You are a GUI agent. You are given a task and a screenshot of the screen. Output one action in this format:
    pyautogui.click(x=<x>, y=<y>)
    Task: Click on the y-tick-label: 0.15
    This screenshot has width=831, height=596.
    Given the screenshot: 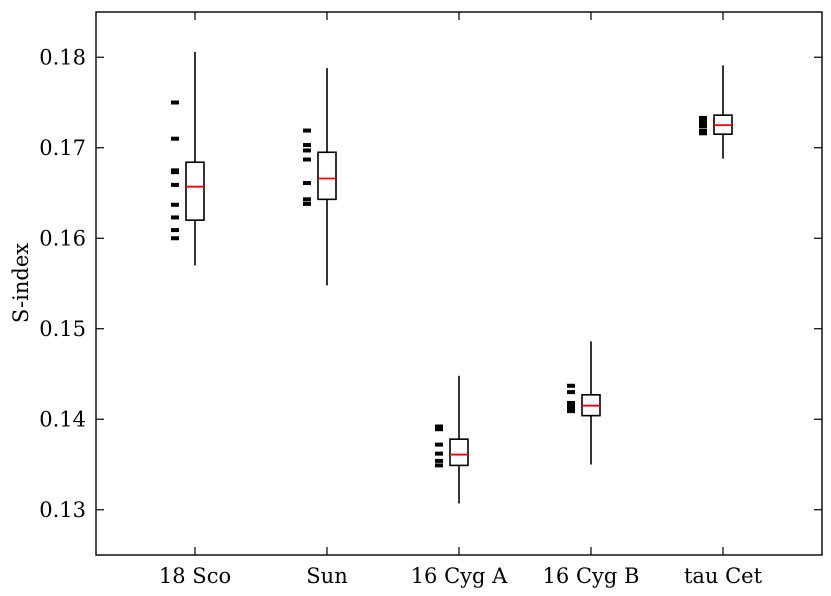 What is the action you would take?
    pyautogui.click(x=62, y=329)
    